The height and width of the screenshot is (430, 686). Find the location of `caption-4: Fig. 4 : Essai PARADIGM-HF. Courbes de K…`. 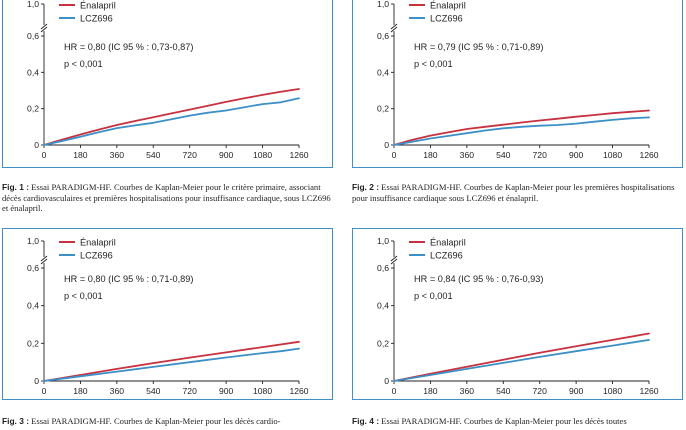

caption-4: Fig. 4 : Essai PARADIGM-HF. Courbes de K… is located at coordinates (518, 421).